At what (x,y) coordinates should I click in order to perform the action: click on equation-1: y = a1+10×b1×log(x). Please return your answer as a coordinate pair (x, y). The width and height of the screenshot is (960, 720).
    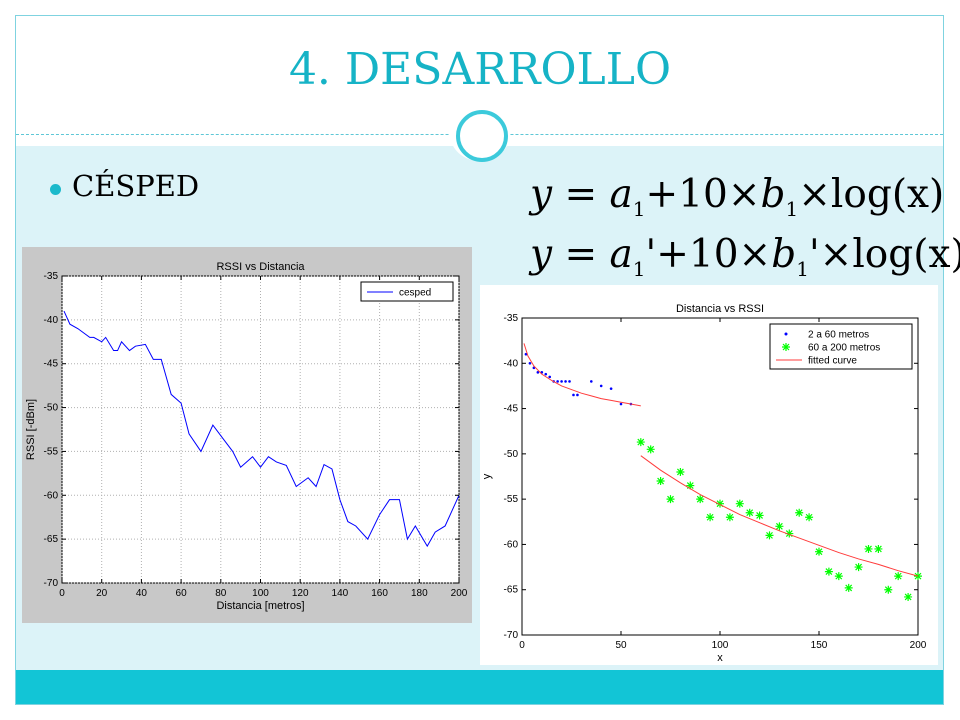
    Looking at the image, I should click on (737, 196).